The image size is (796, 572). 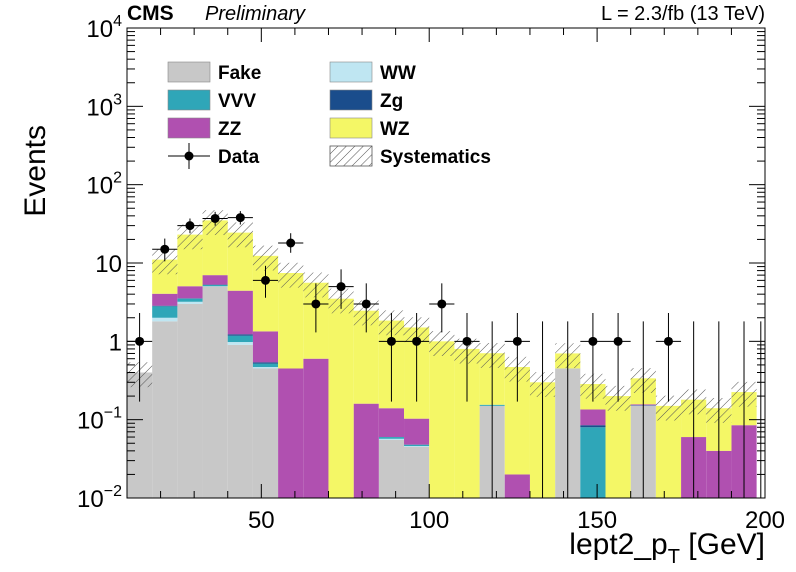 I want to click on y-tick-label-exponent: 3, so click(x=117, y=99).